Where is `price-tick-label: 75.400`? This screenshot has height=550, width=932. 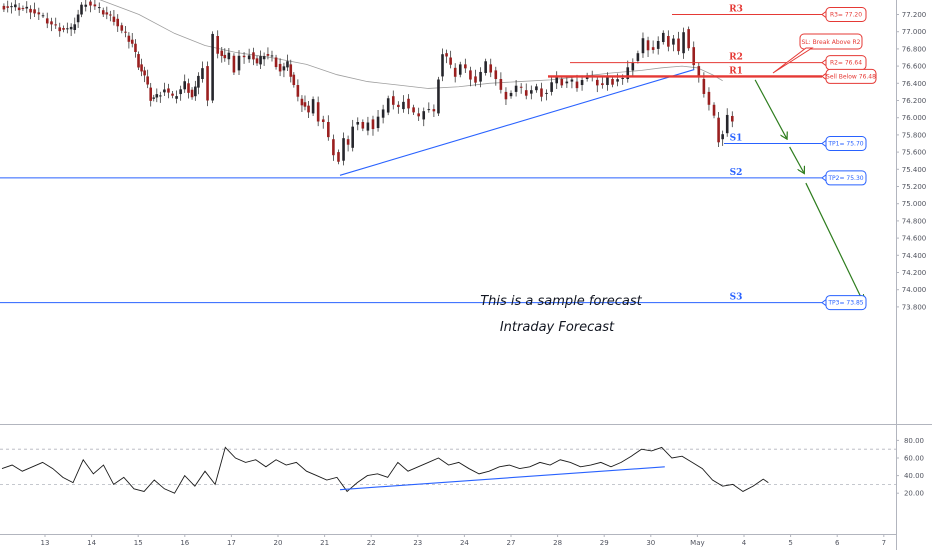
price-tick-label: 75.400 is located at coordinates (914, 170).